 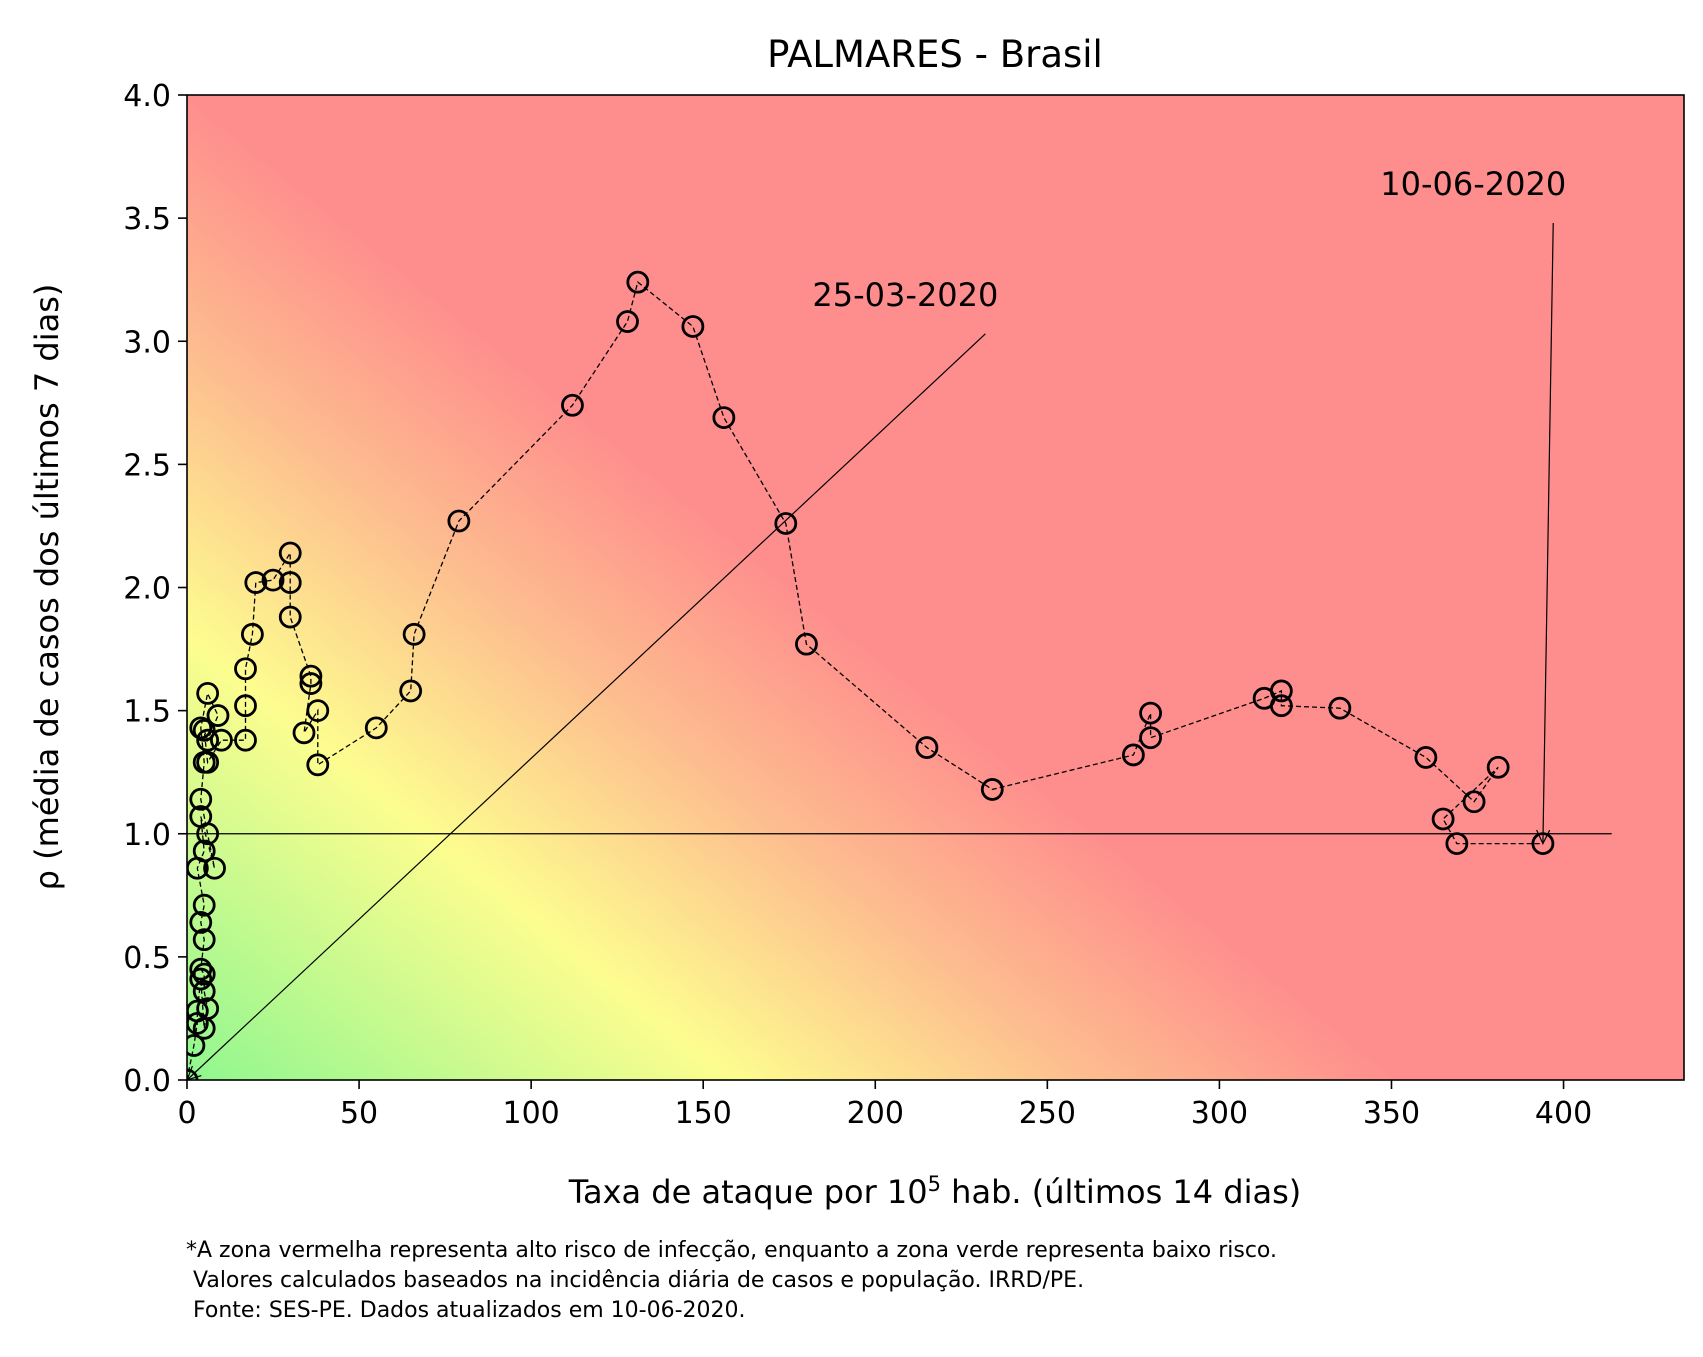 I want to click on y-tick-label: 1.0, so click(x=147, y=835).